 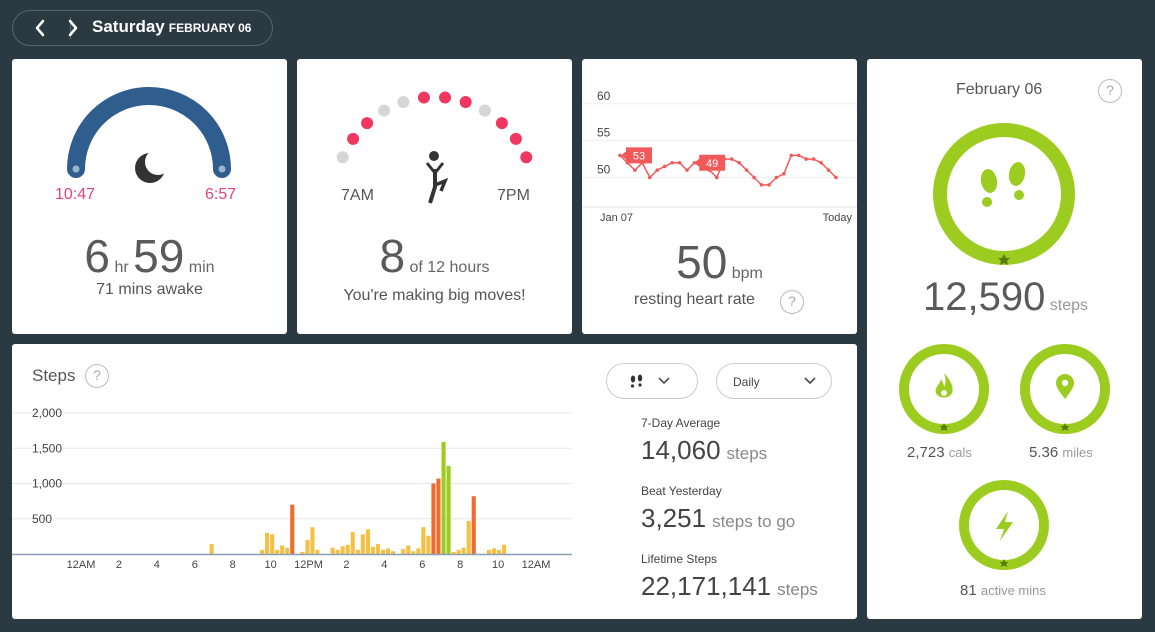 What do you see at coordinates (97, 256) in the screenshot?
I see `sleep-hours: 6` at bounding box center [97, 256].